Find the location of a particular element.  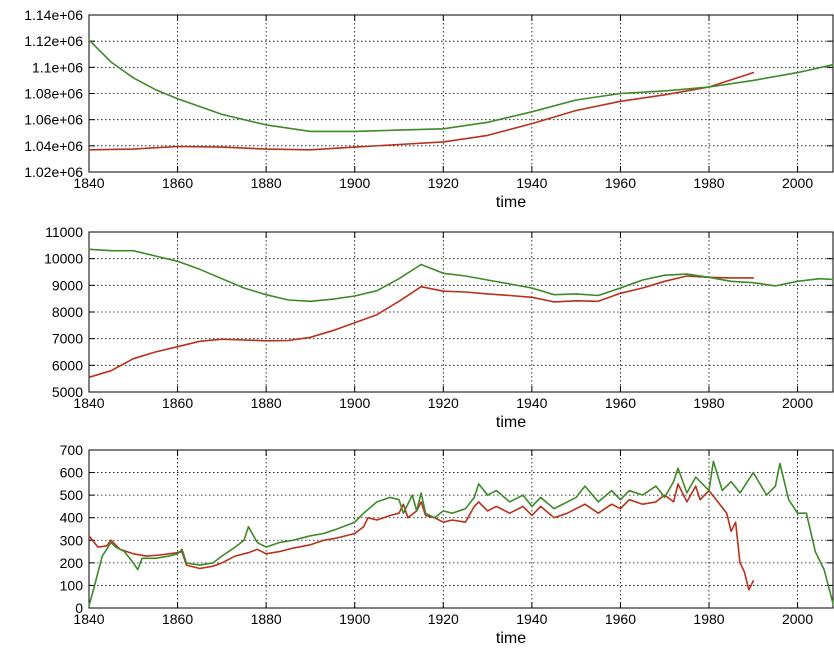

y-tick-label: 9000 is located at coordinates (67, 285).